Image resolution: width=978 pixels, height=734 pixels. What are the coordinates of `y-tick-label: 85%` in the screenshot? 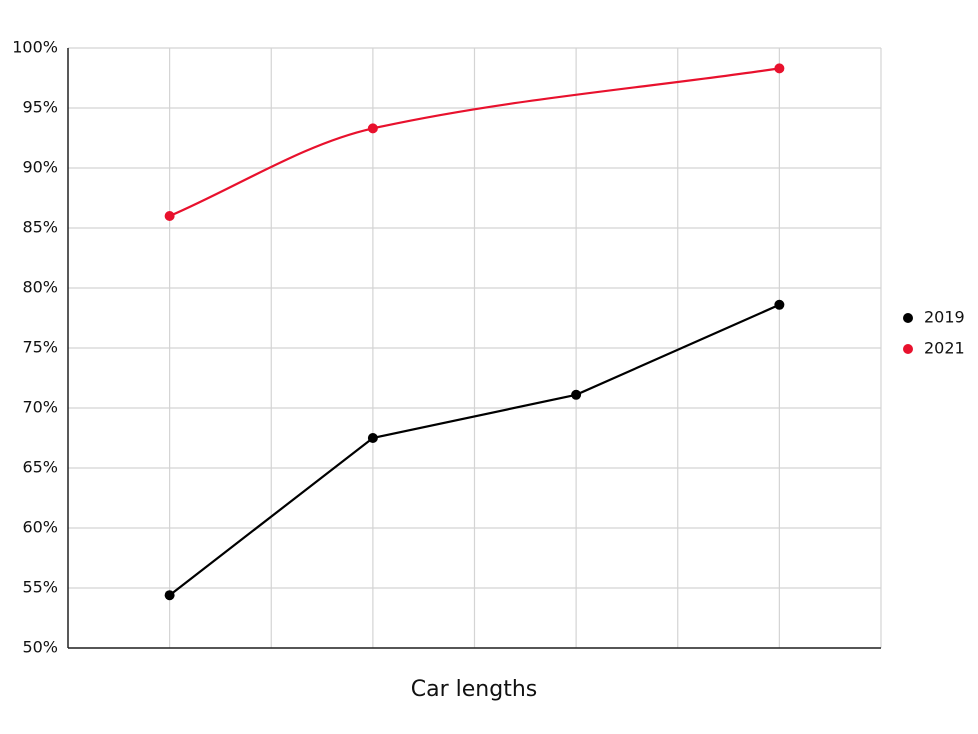 It's located at (40, 227).